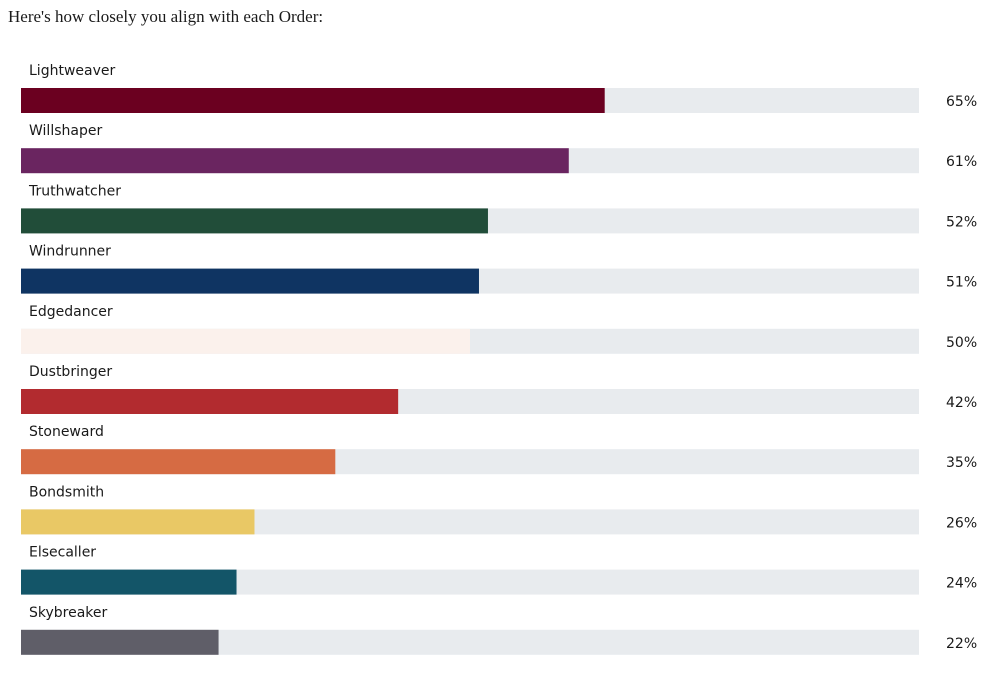 This screenshot has height=675, width=1000. Describe the element at coordinates (961, 403) in the screenshot. I see `value-label: 42%` at that location.